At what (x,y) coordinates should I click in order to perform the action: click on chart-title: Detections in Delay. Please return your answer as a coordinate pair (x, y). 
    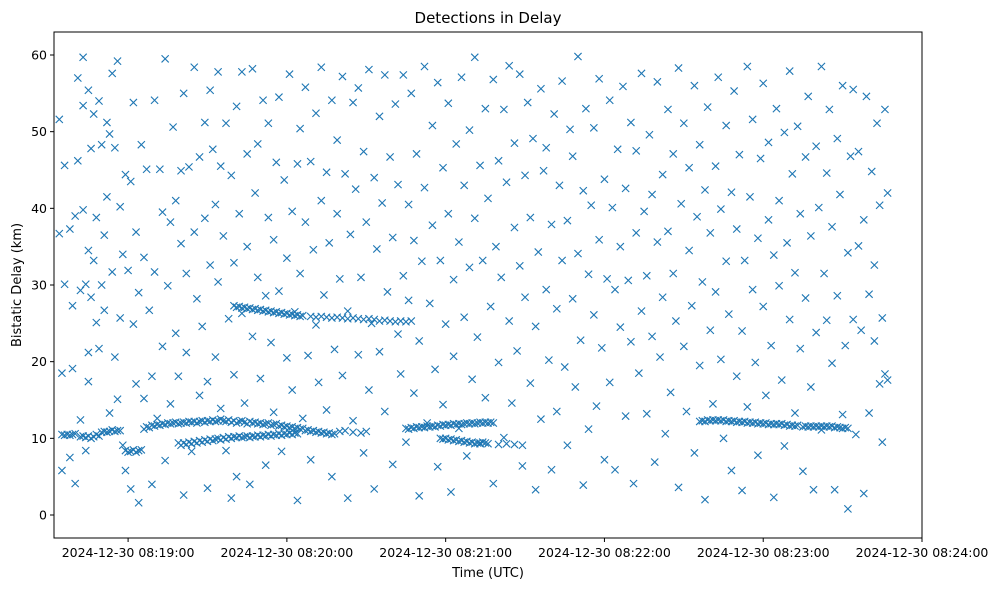
    Looking at the image, I should click on (488, 18).